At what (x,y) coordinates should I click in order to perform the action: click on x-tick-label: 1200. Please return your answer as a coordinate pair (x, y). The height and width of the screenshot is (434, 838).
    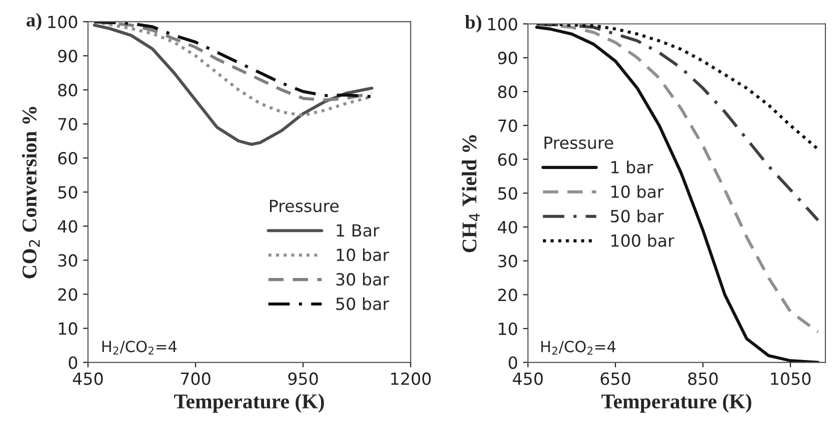
    Looking at the image, I should click on (411, 379).